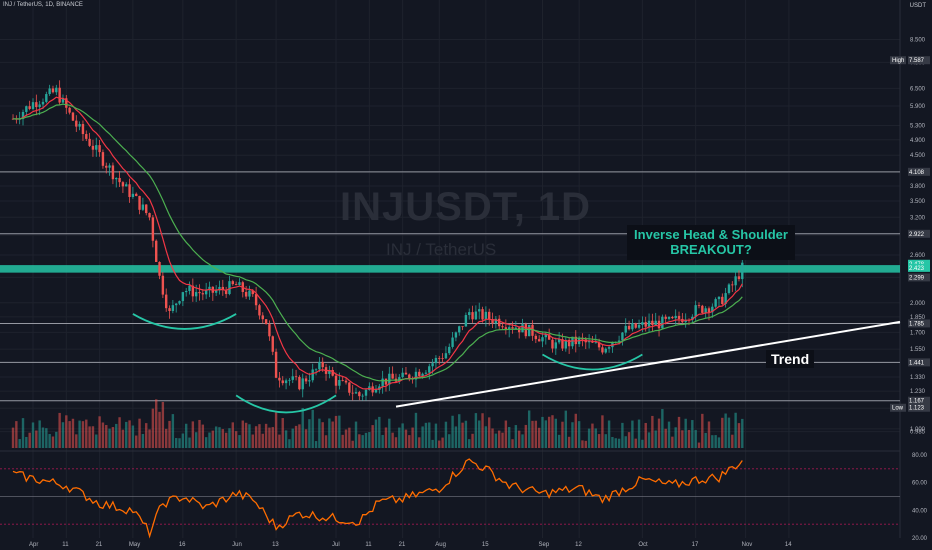 This screenshot has width=932, height=550. What do you see at coordinates (790, 359) in the screenshot?
I see `trend-annotation: Trend` at bounding box center [790, 359].